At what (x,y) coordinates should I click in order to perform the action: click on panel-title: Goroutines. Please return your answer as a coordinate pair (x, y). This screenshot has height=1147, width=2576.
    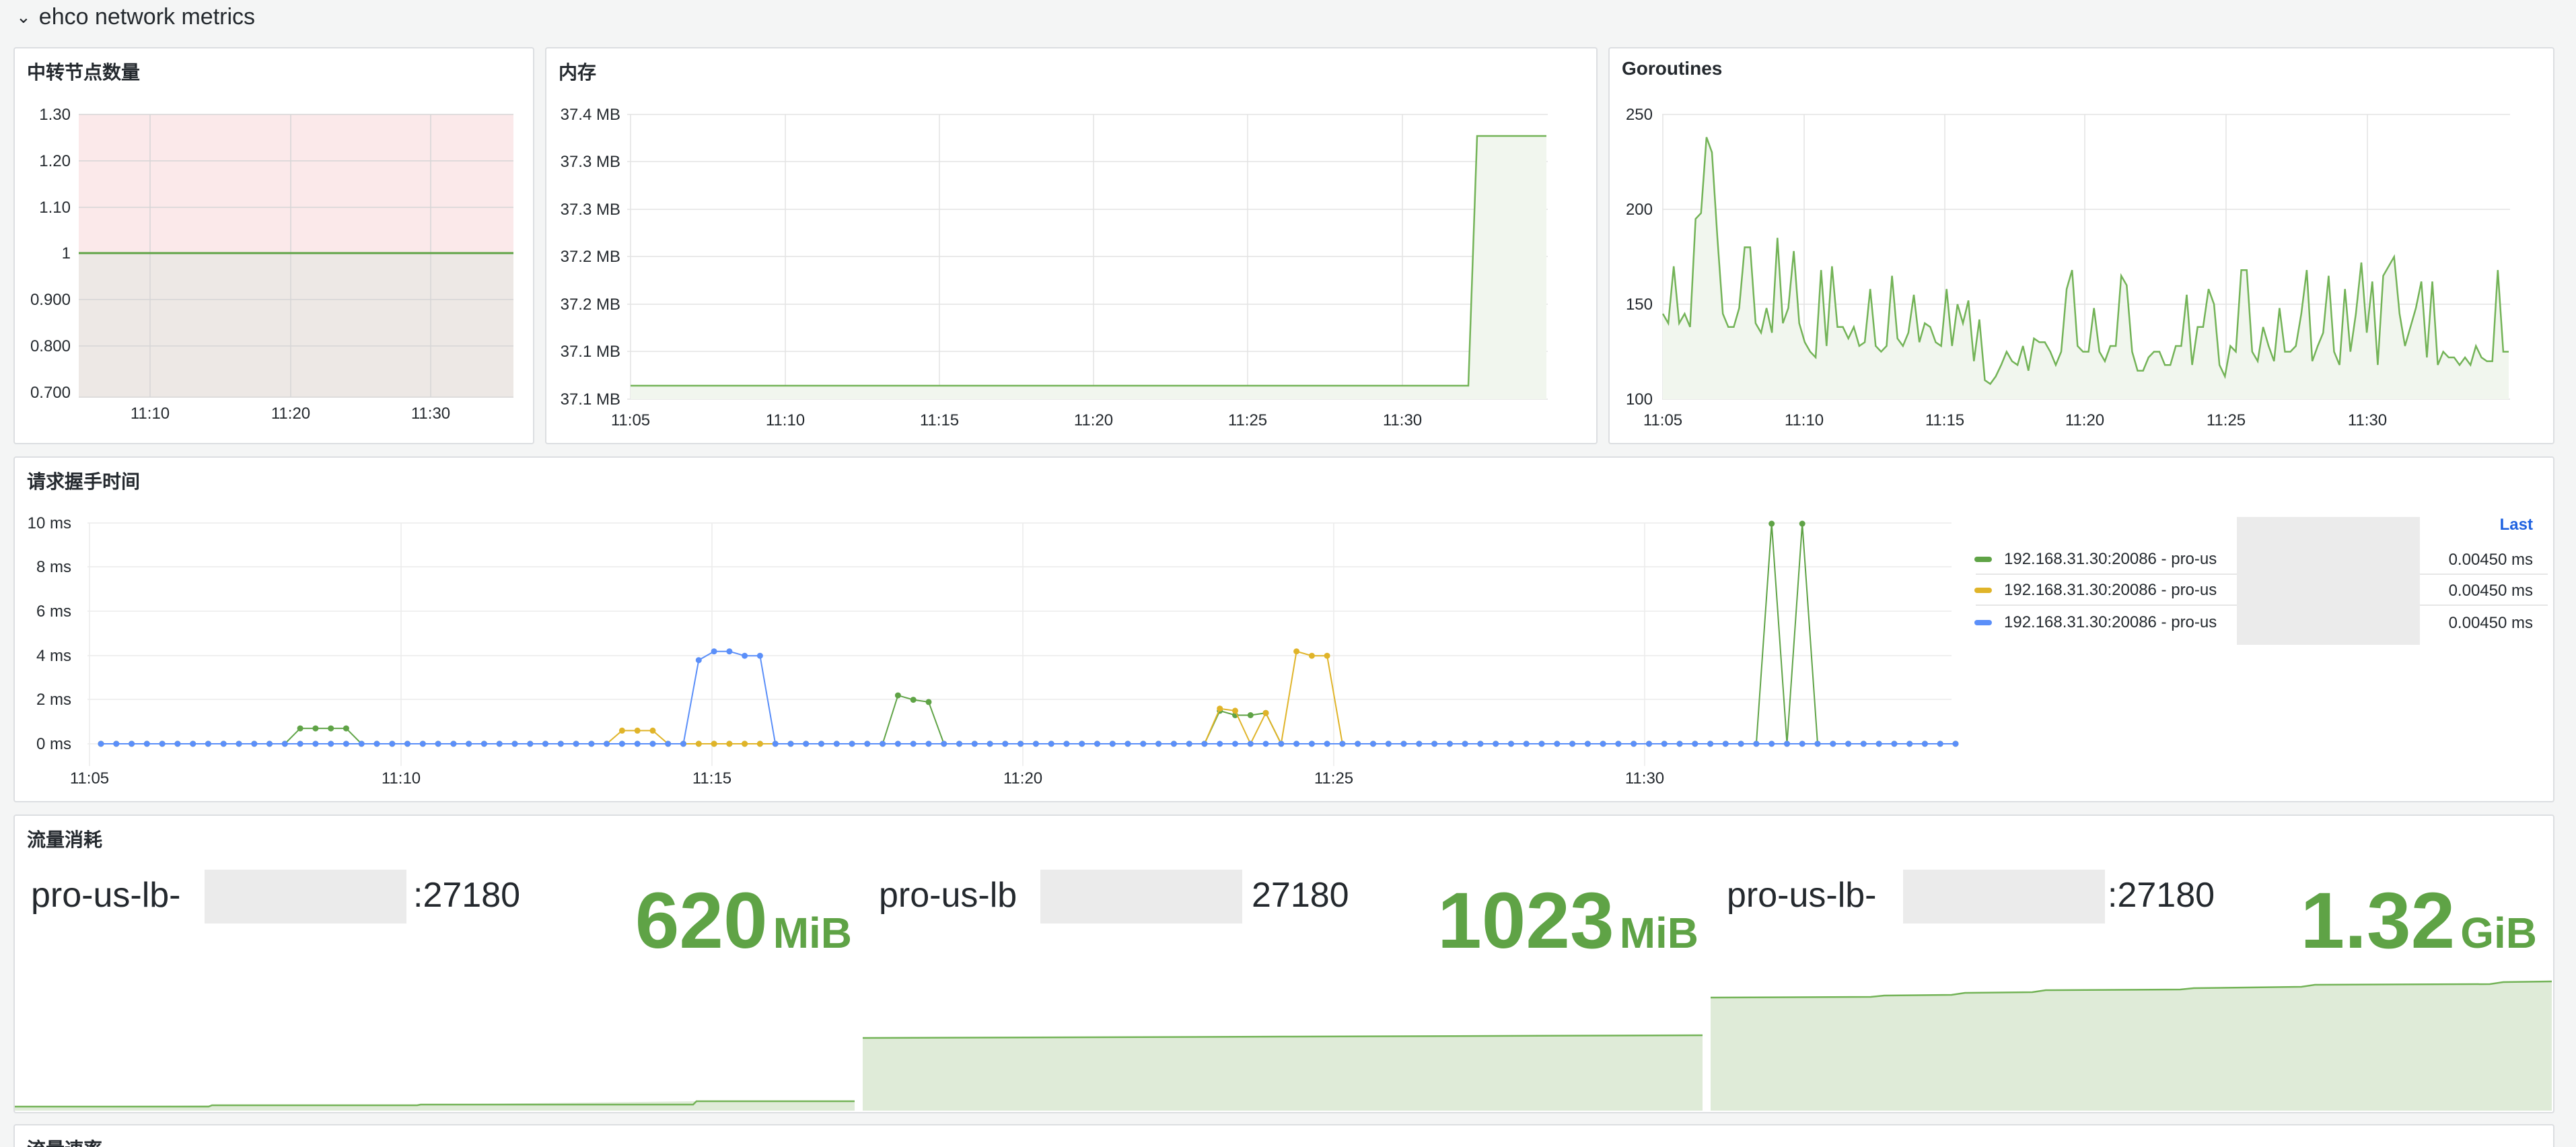
    Looking at the image, I should click on (1672, 68).